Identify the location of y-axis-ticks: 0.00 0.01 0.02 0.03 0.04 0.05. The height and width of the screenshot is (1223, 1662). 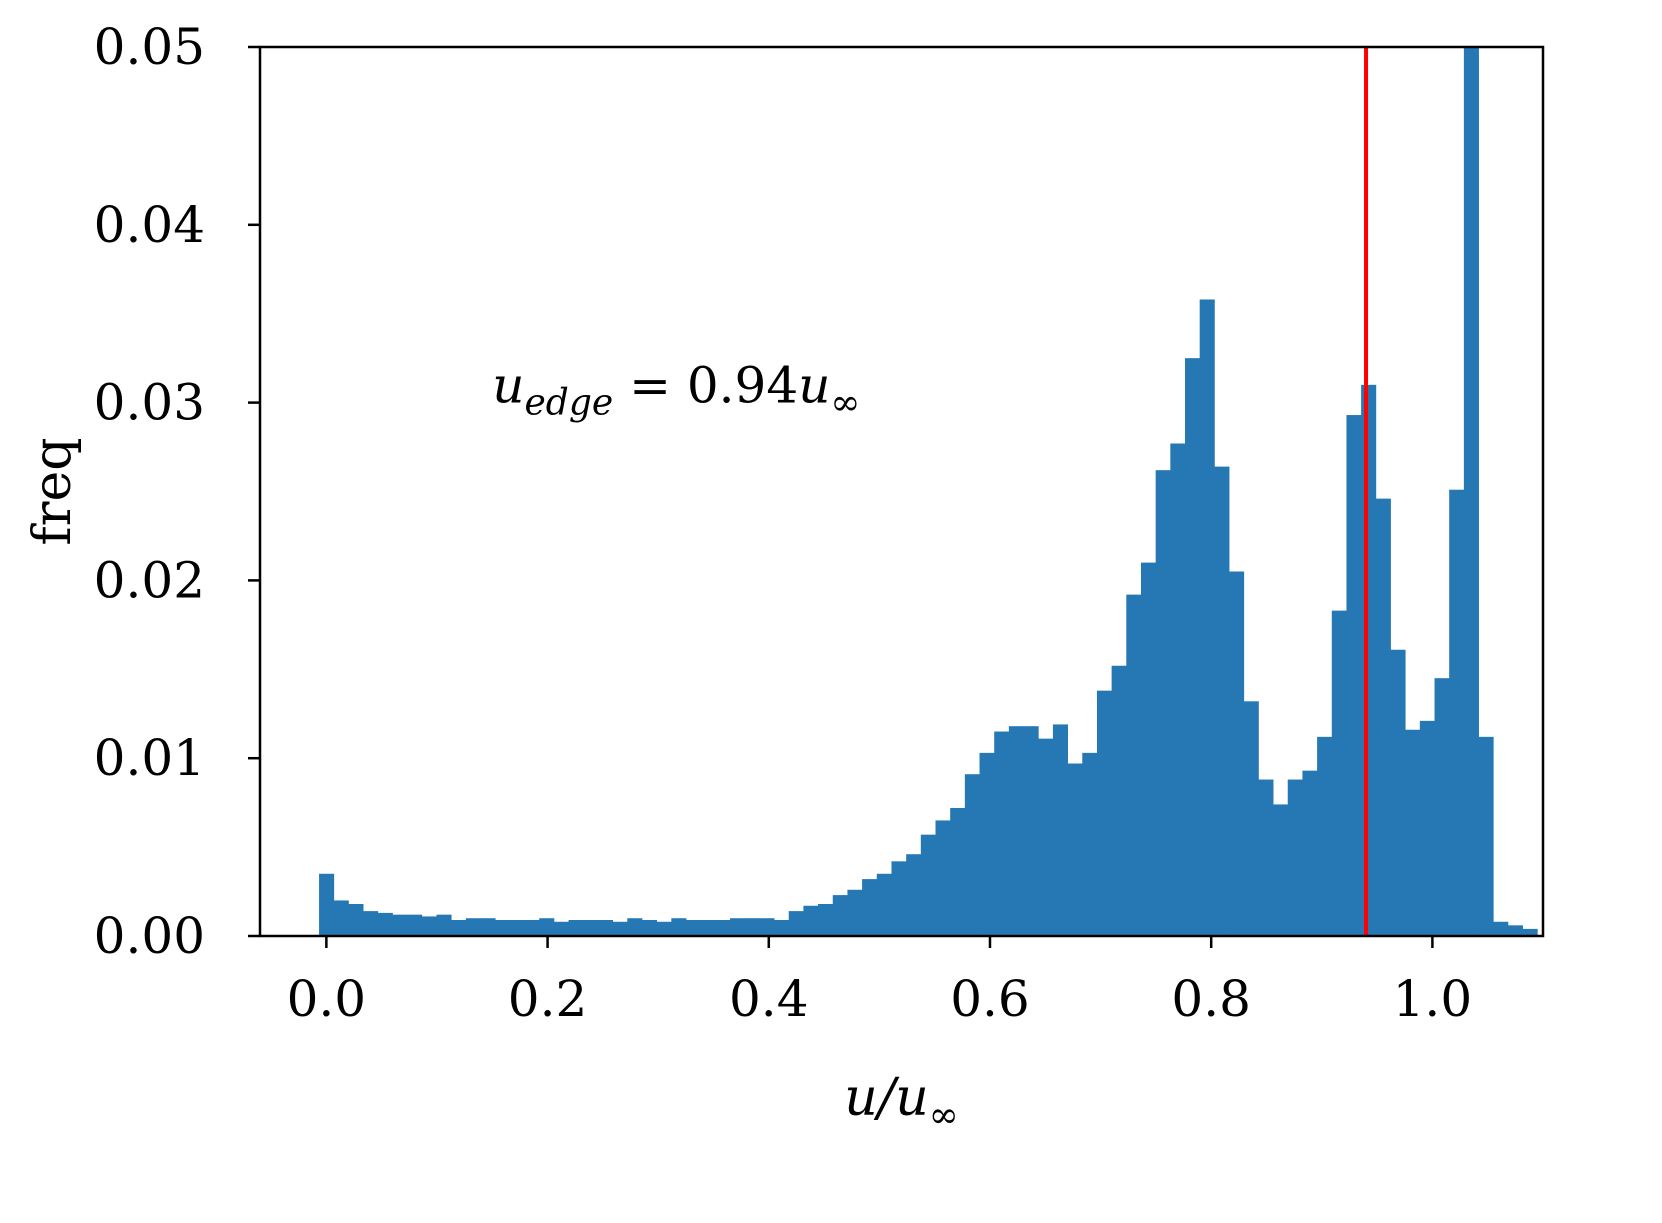
(177, 491).